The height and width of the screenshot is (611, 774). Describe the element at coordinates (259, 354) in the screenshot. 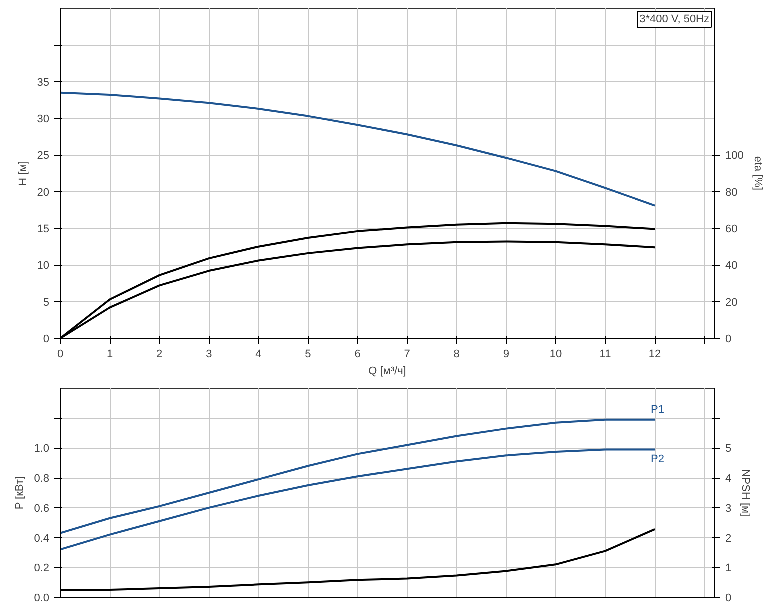

I see `x-tick-label: 4` at that location.